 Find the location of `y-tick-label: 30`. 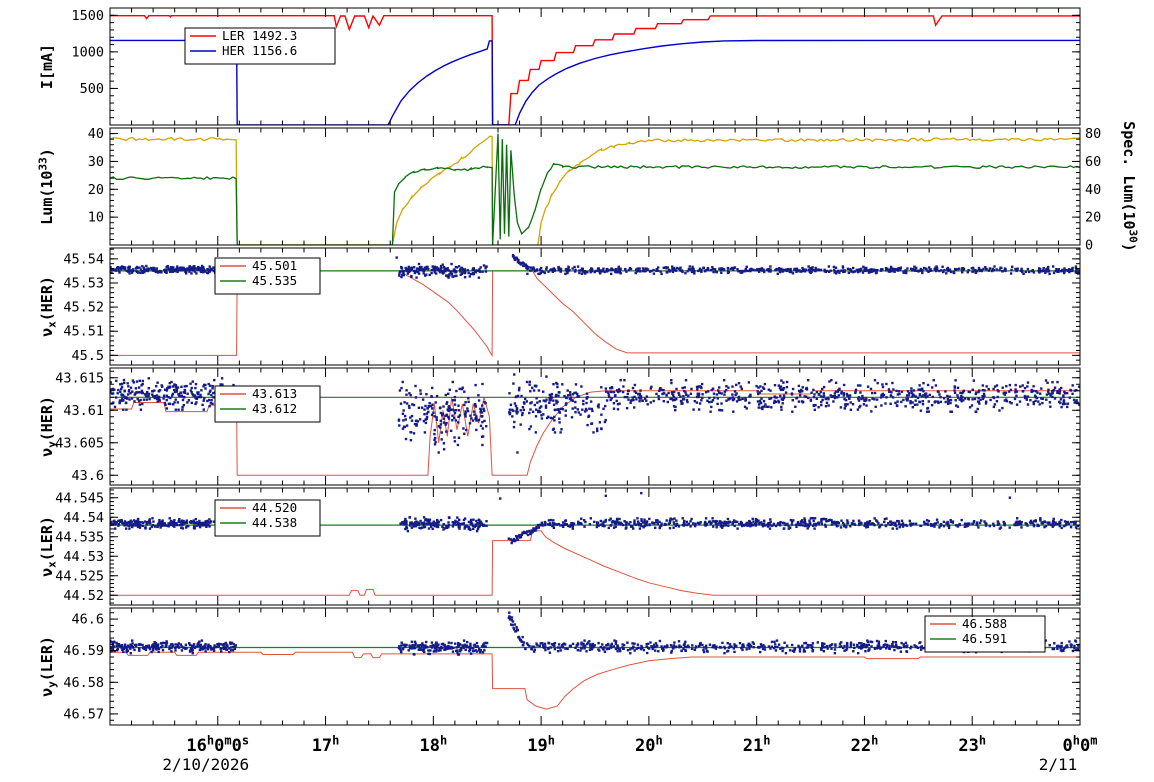

y-tick-label: 30 is located at coordinates (96, 162).